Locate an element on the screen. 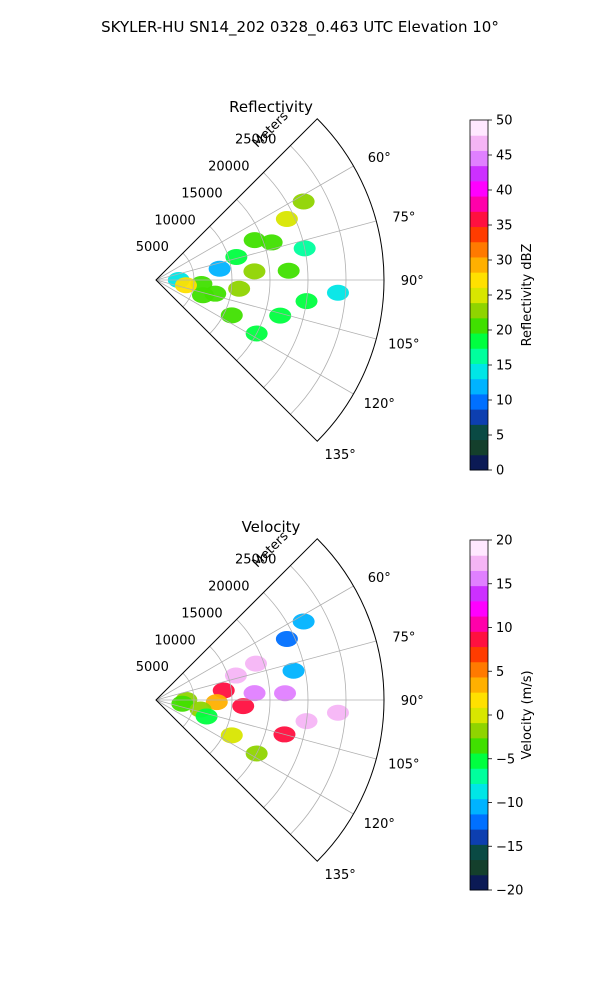 This screenshot has width=600, height=1004. colorbar-tick-label: 50 is located at coordinates (504, 121).